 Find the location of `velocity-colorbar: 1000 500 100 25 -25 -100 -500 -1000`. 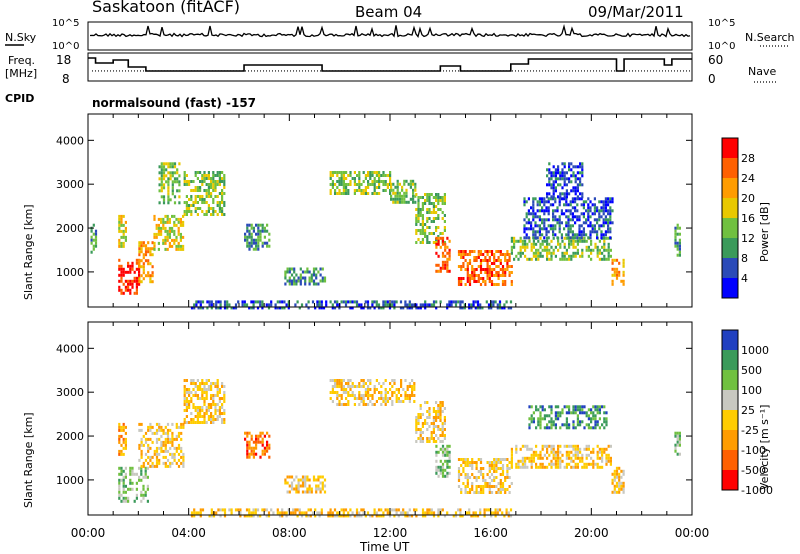

velocity-colorbar: 1000 500 100 25 -25 -100 -500 -1000 is located at coordinates (747, 413).